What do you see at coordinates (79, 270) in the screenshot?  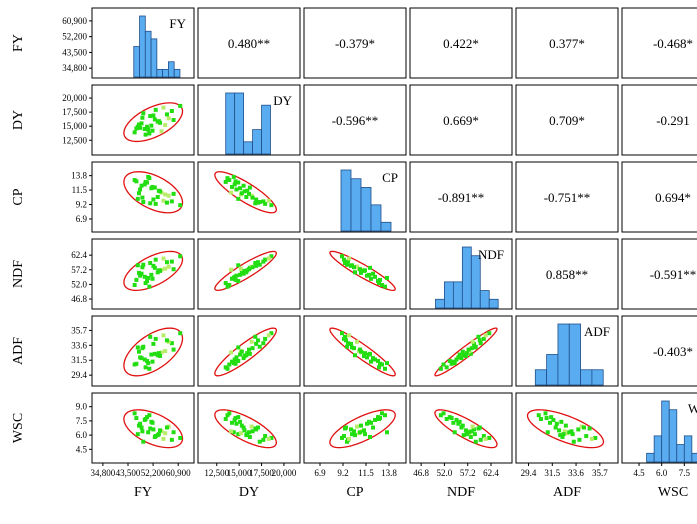 I see `y-tick-label: 57.2` at bounding box center [79, 270].